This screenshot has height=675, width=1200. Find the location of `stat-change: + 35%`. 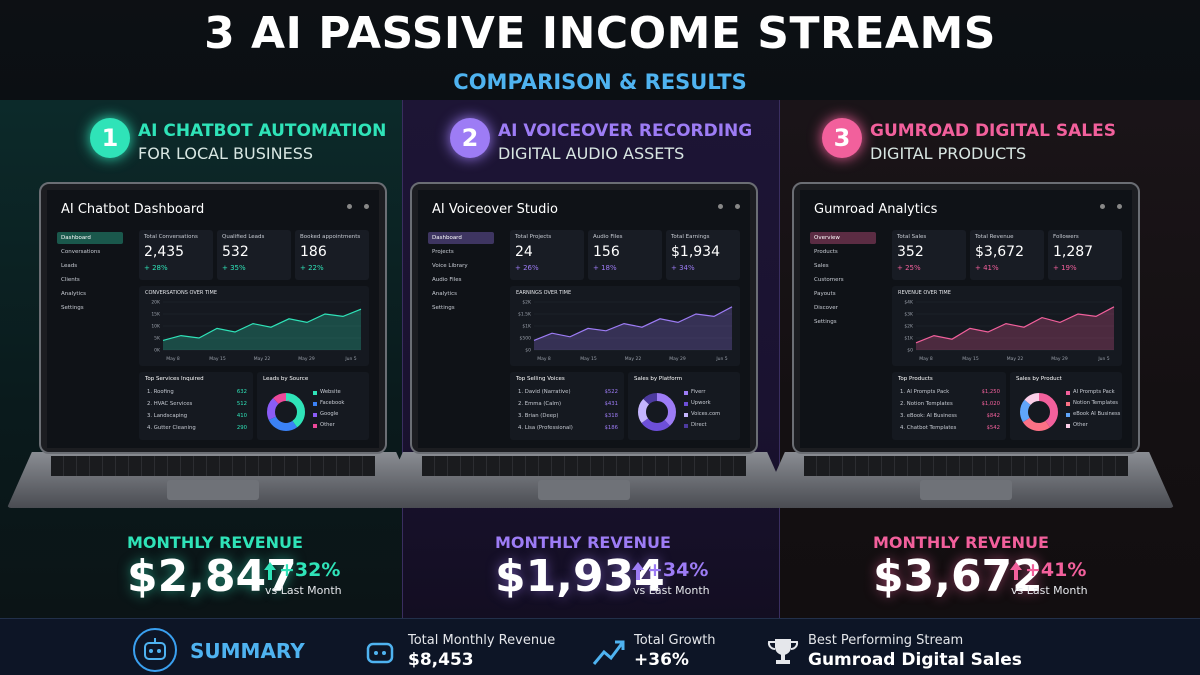

stat-change: + 35% is located at coordinates (234, 268).